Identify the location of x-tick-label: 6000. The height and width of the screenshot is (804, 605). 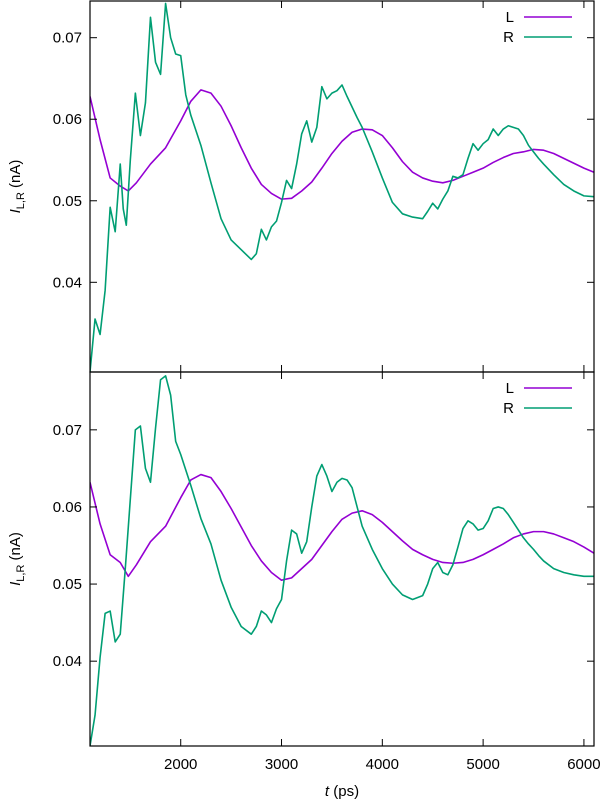
(583, 764).